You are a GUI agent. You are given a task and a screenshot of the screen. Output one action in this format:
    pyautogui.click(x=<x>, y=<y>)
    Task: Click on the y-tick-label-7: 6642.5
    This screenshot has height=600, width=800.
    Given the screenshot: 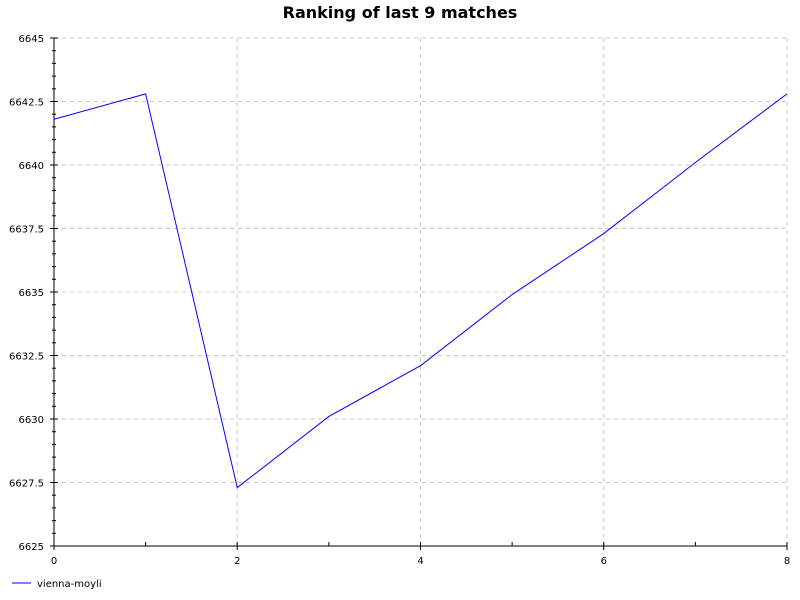 What is the action you would take?
    pyautogui.click(x=26, y=103)
    